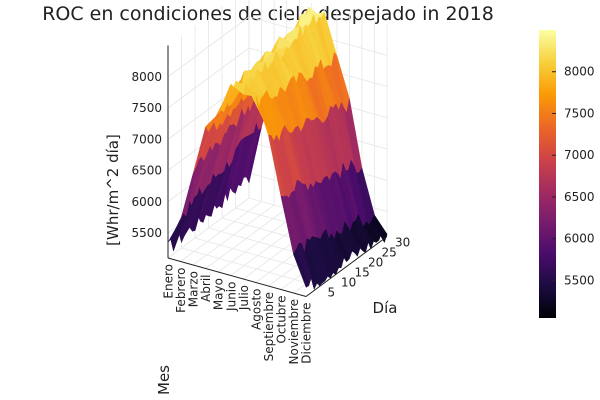  What do you see at coordinates (579, 72) in the screenshot?
I see `colorbar-tick-label: 8000` at bounding box center [579, 72].